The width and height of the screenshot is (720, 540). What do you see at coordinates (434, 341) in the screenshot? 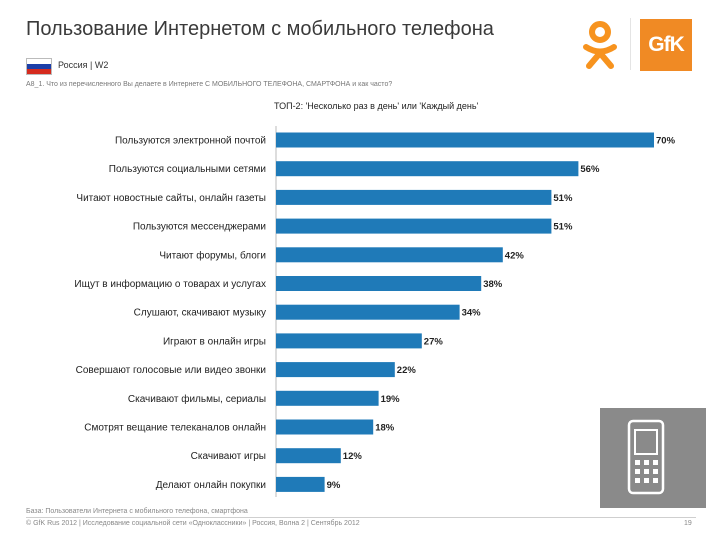
I see `value-label: 27%` at bounding box center [434, 341].